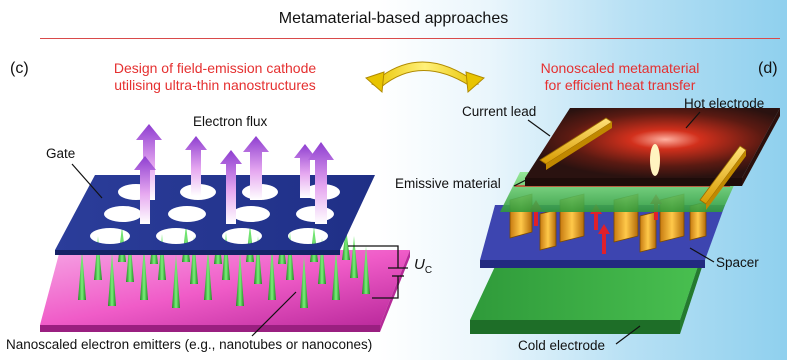  Describe the element at coordinates (215, 85) in the screenshot. I see `left-caption-line2: utilising ultra-thin nanostructures` at that location.